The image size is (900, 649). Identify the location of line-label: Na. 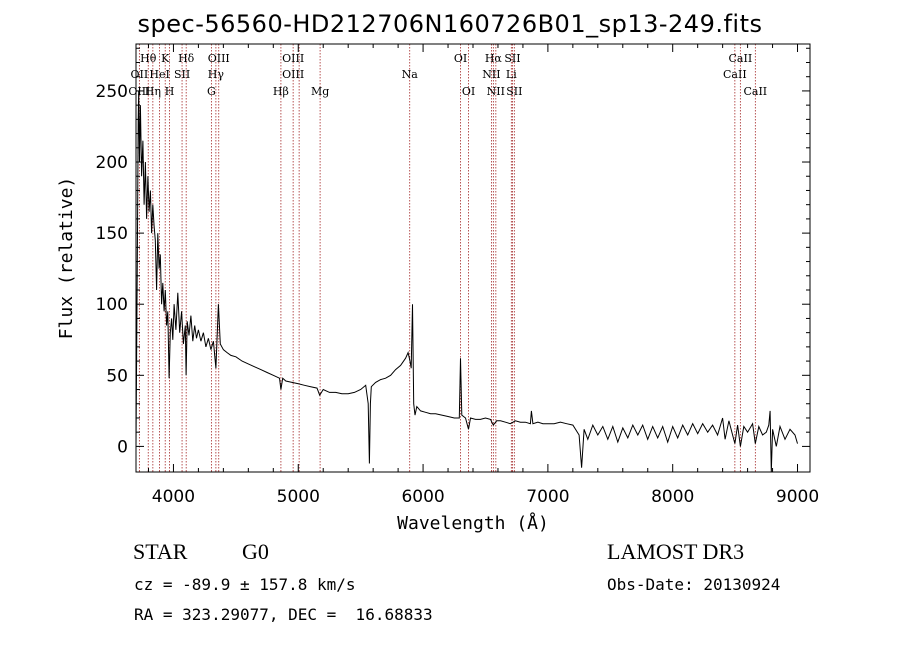
(410, 74).